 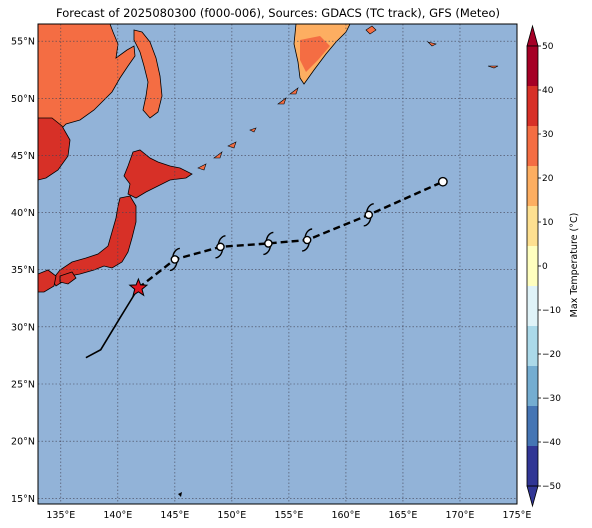 What do you see at coordinates (23, 499) in the screenshot?
I see `latitude-tick-label: 15°N` at bounding box center [23, 499].